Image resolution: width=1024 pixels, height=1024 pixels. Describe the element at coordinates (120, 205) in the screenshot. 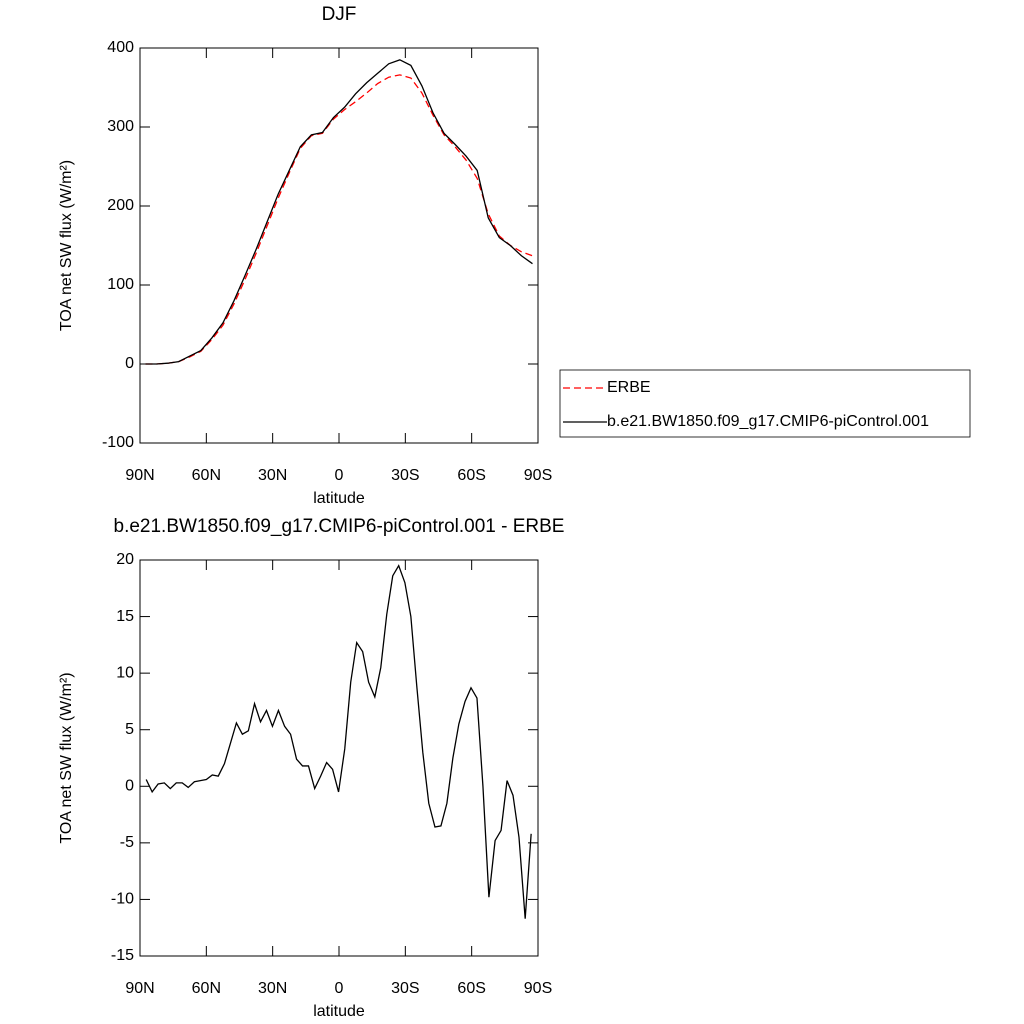

I see `y-tick-label: 200` at that location.